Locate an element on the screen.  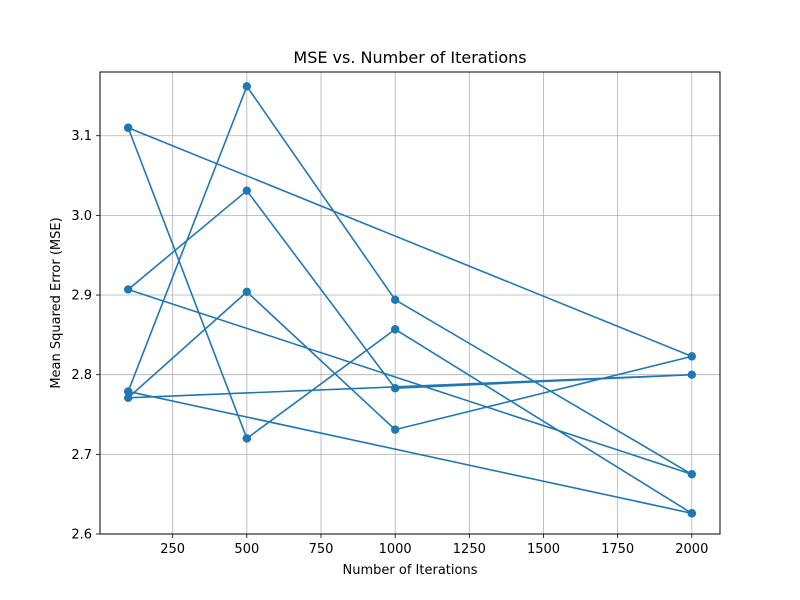
x-tick-label: 1250 is located at coordinates (469, 549).